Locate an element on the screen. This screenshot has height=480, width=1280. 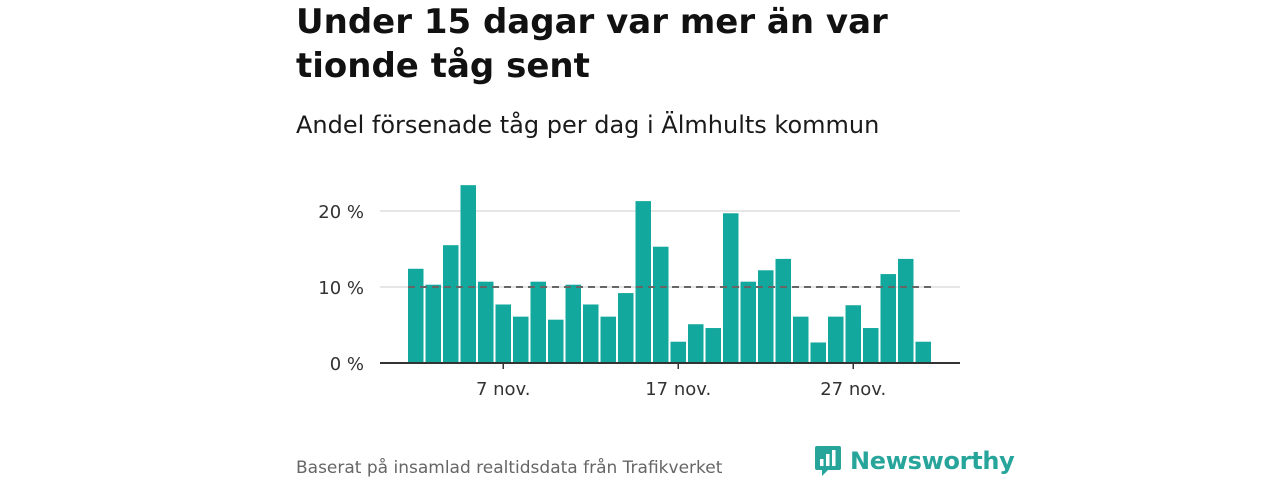
x-tick-label: 7 nov. is located at coordinates (503, 389).